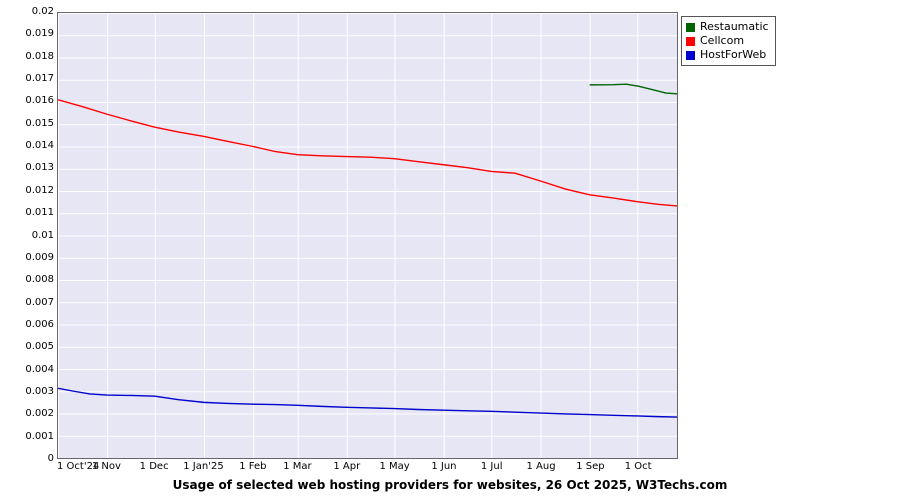 Image resolution: width=900 pixels, height=500 pixels. What do you see at coordinates (203, 466) in the screenshot?
I see `x-tick-label: 1 Jan'25` at bounding box center [203, 466].